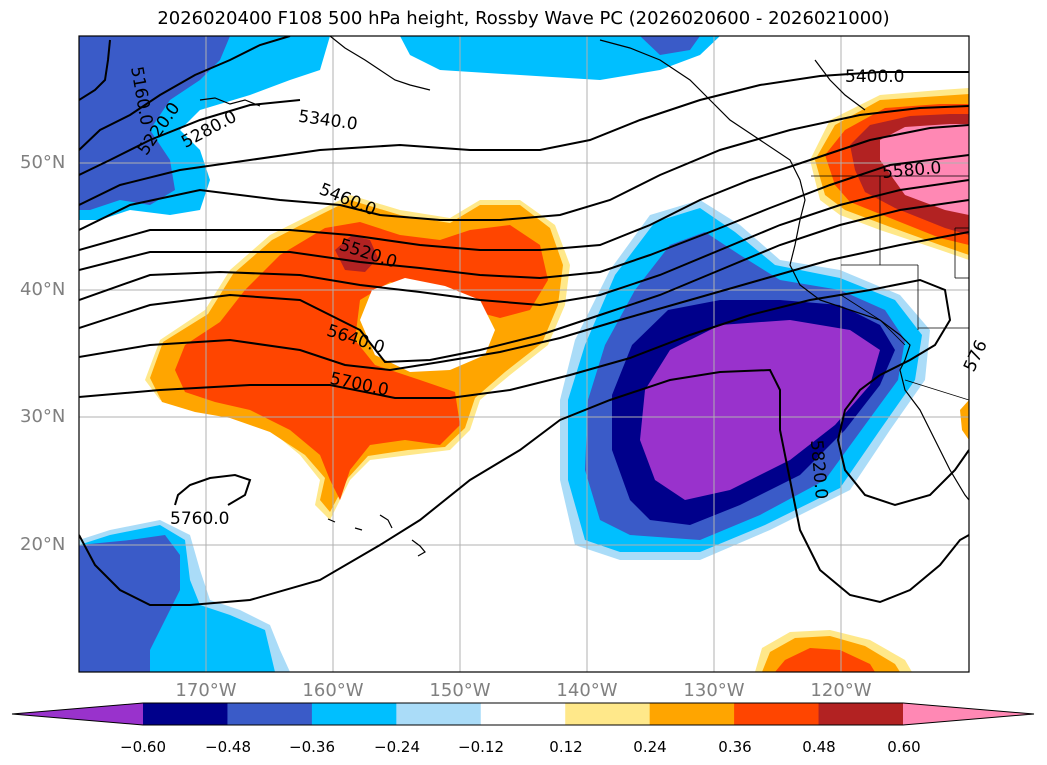 This screenshot has height=765, width=1047. What do you see at coordinates (43, 162) in the screenshot?
I see `lat-label-50n: 50°N` at bounding box center [43, 162].